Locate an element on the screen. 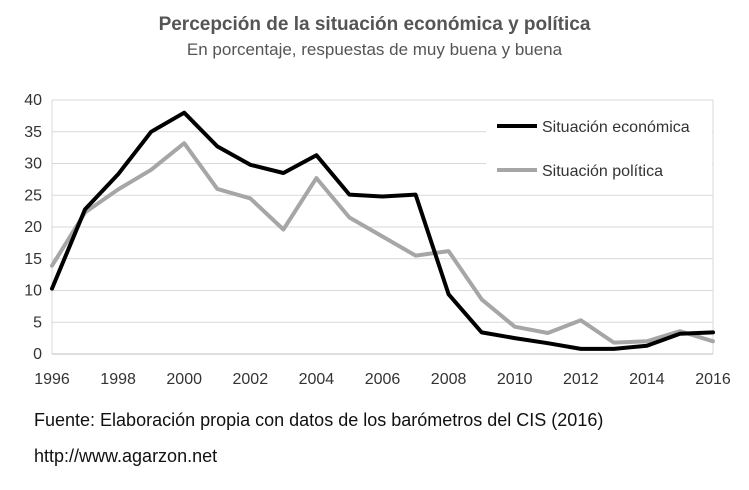 This screenshot has width=749, height=490. y-tick-label: 30 is located at coordinates (33, 164).